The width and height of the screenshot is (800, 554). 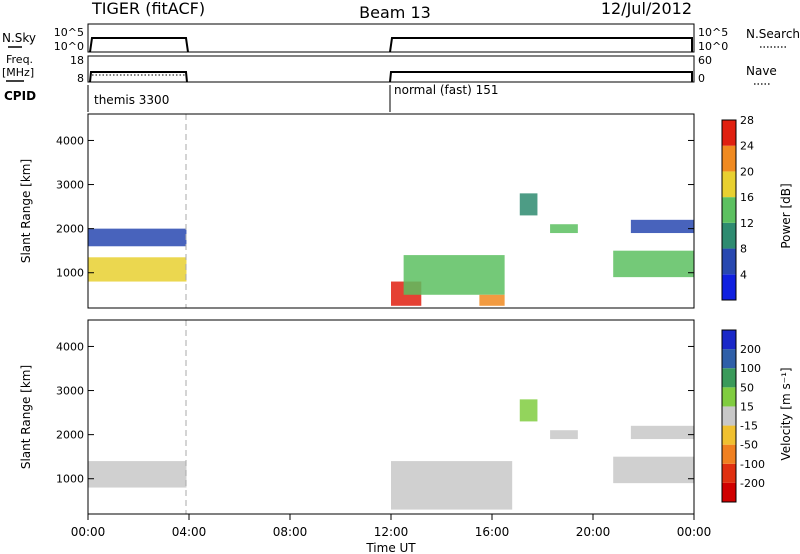 I want to click on power-ytick-label-3: 4000, so click(x=70, y=140).